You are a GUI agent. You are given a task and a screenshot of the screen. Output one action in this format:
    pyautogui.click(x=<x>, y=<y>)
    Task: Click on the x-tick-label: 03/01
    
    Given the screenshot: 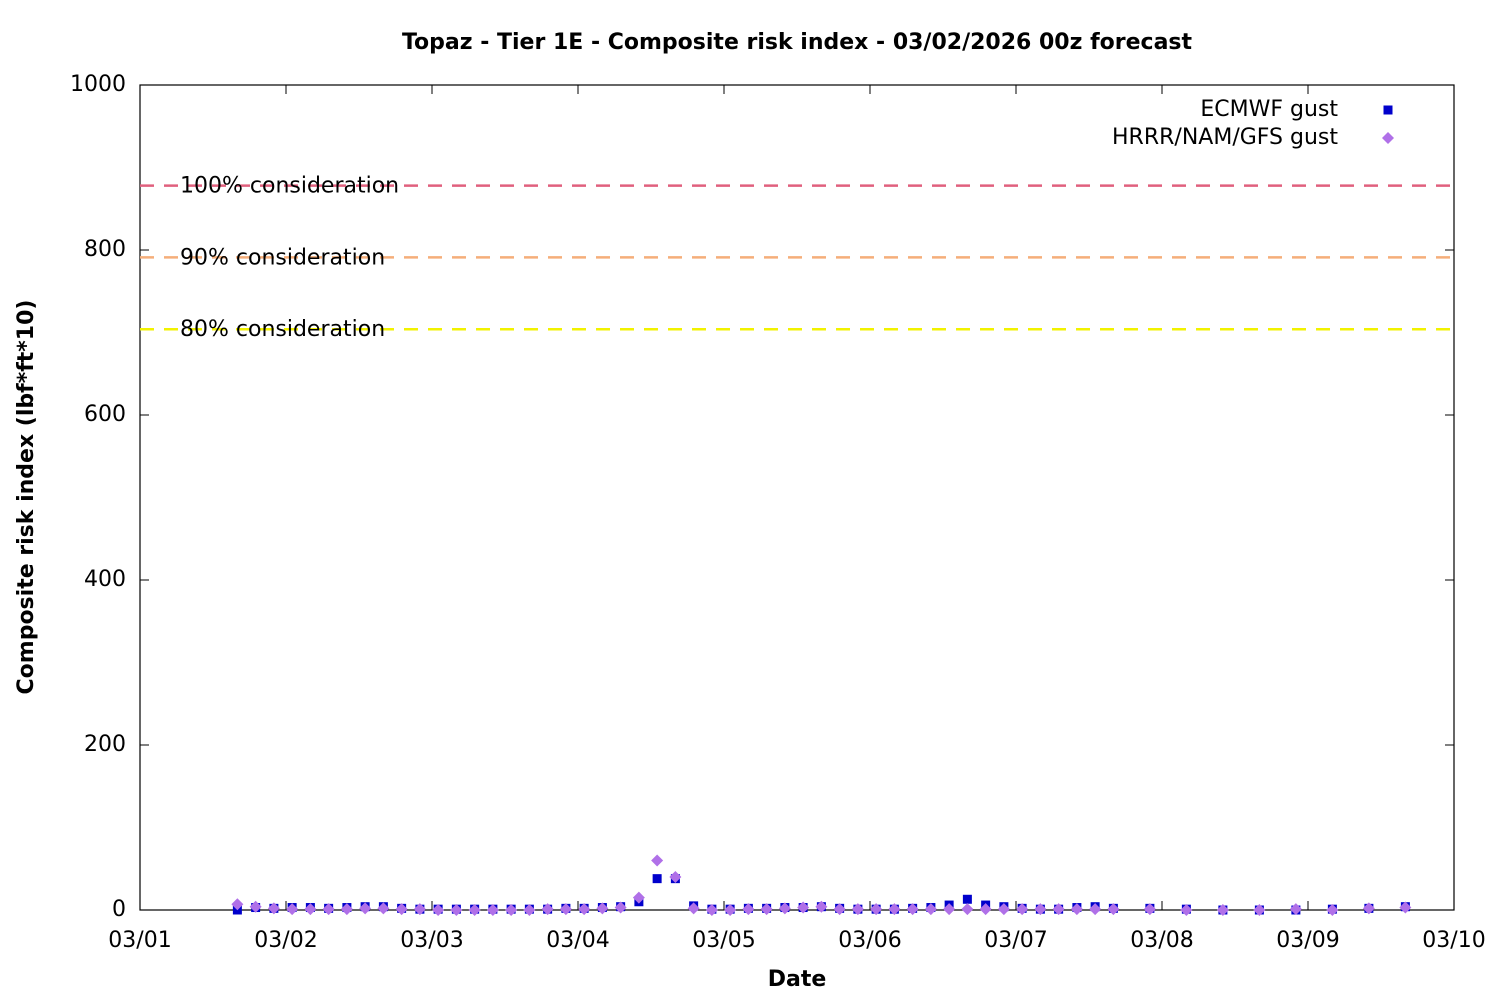 What is the action you would take?
    pyautogui.click(x=139, y=940)
    